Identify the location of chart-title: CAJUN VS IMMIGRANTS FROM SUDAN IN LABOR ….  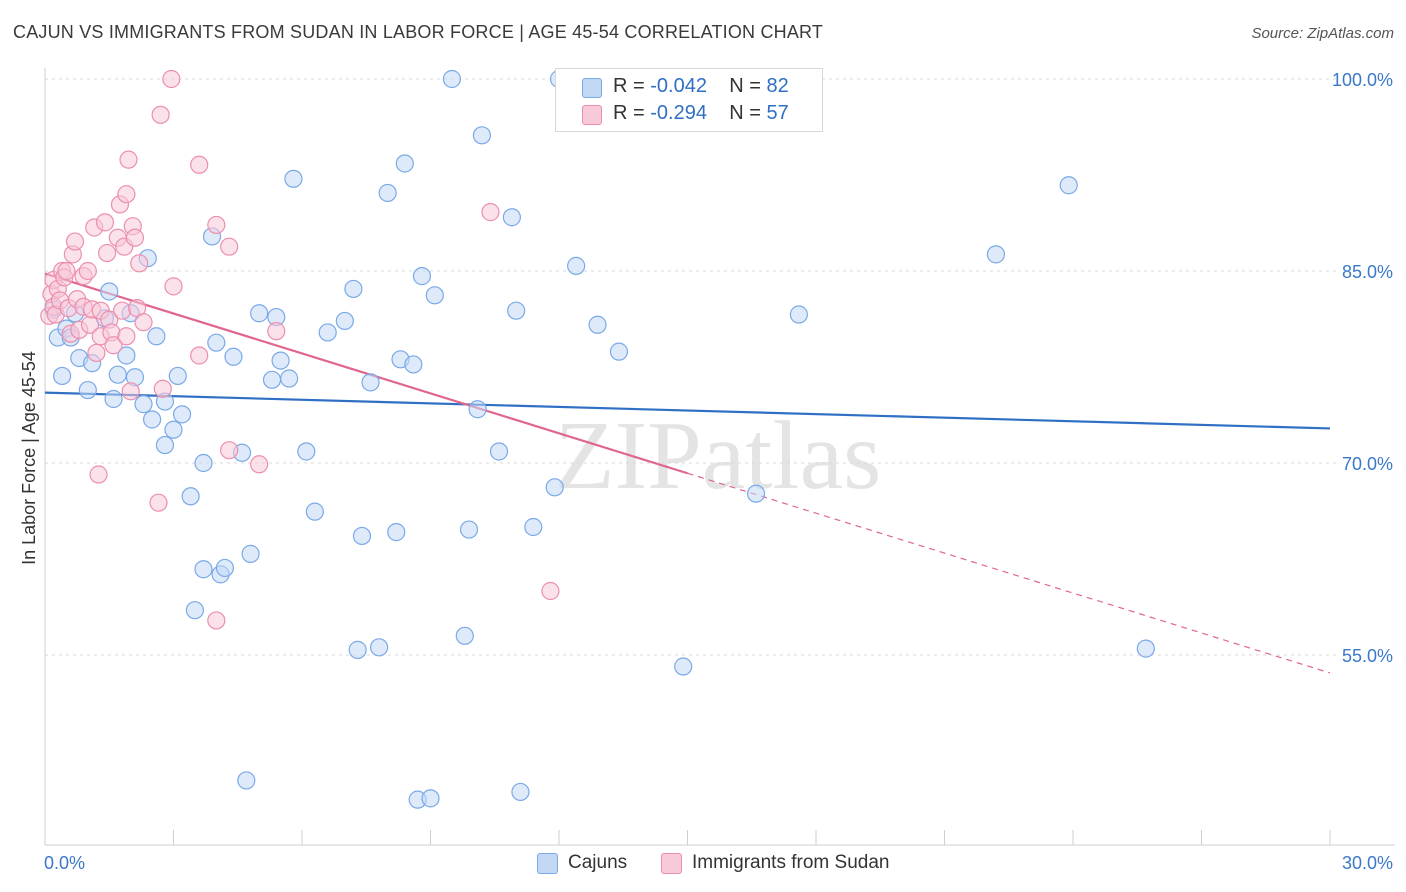
(418, 32).